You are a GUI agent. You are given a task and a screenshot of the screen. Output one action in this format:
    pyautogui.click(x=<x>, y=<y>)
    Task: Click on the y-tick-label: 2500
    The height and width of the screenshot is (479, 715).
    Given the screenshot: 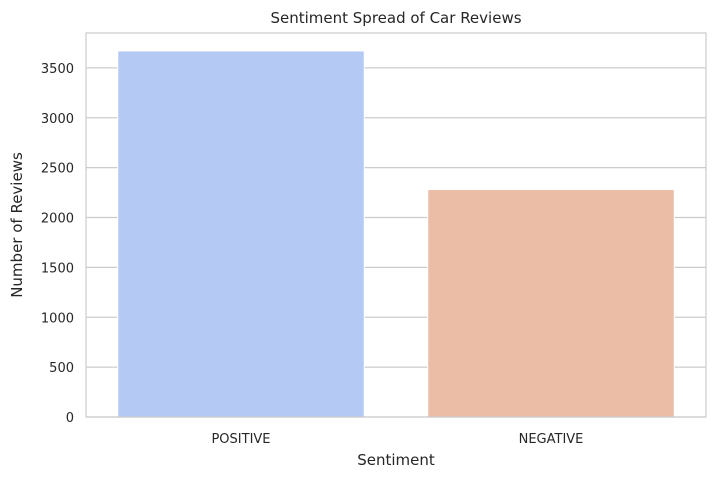 What is the action you would take?
    pyautogui.click(x=57, y=169)
    